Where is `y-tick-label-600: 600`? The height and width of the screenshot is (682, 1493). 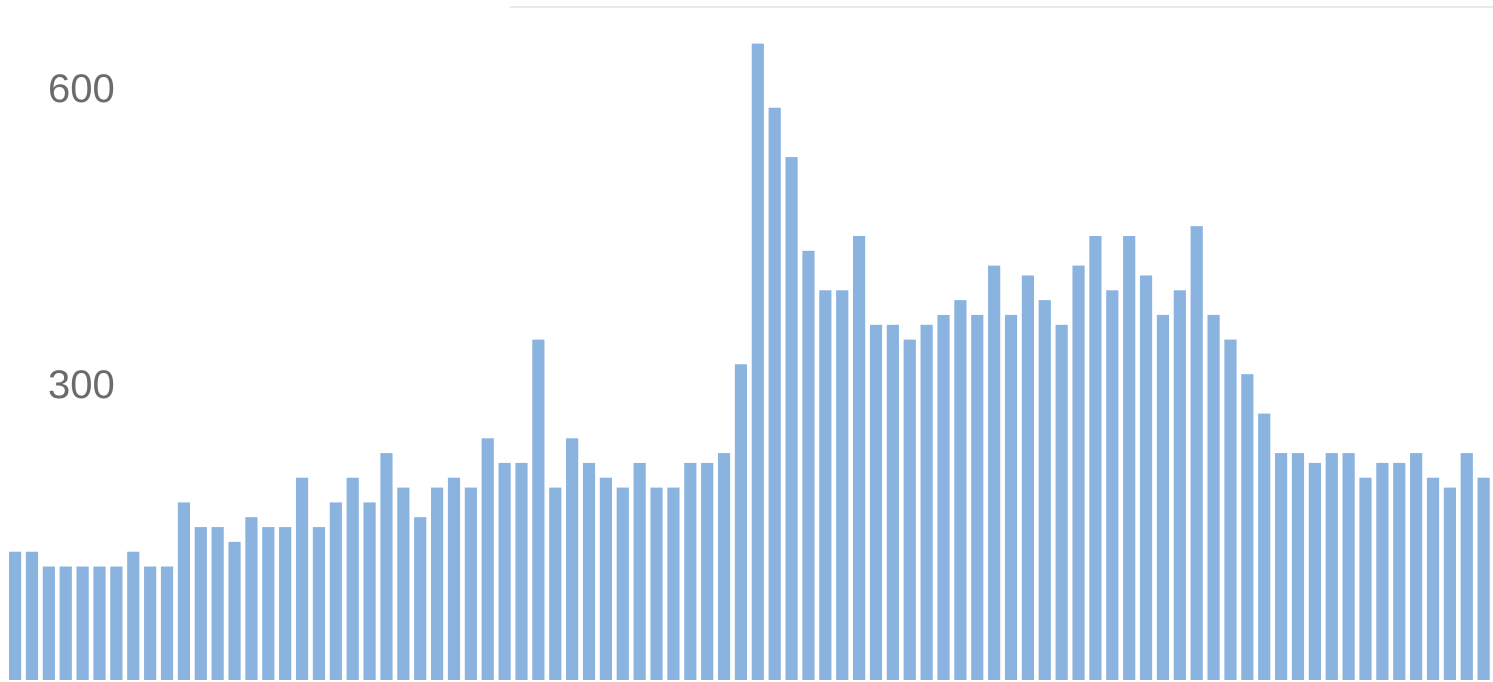 y-tick-label-600: 600 is located at coordinates (81, 89).